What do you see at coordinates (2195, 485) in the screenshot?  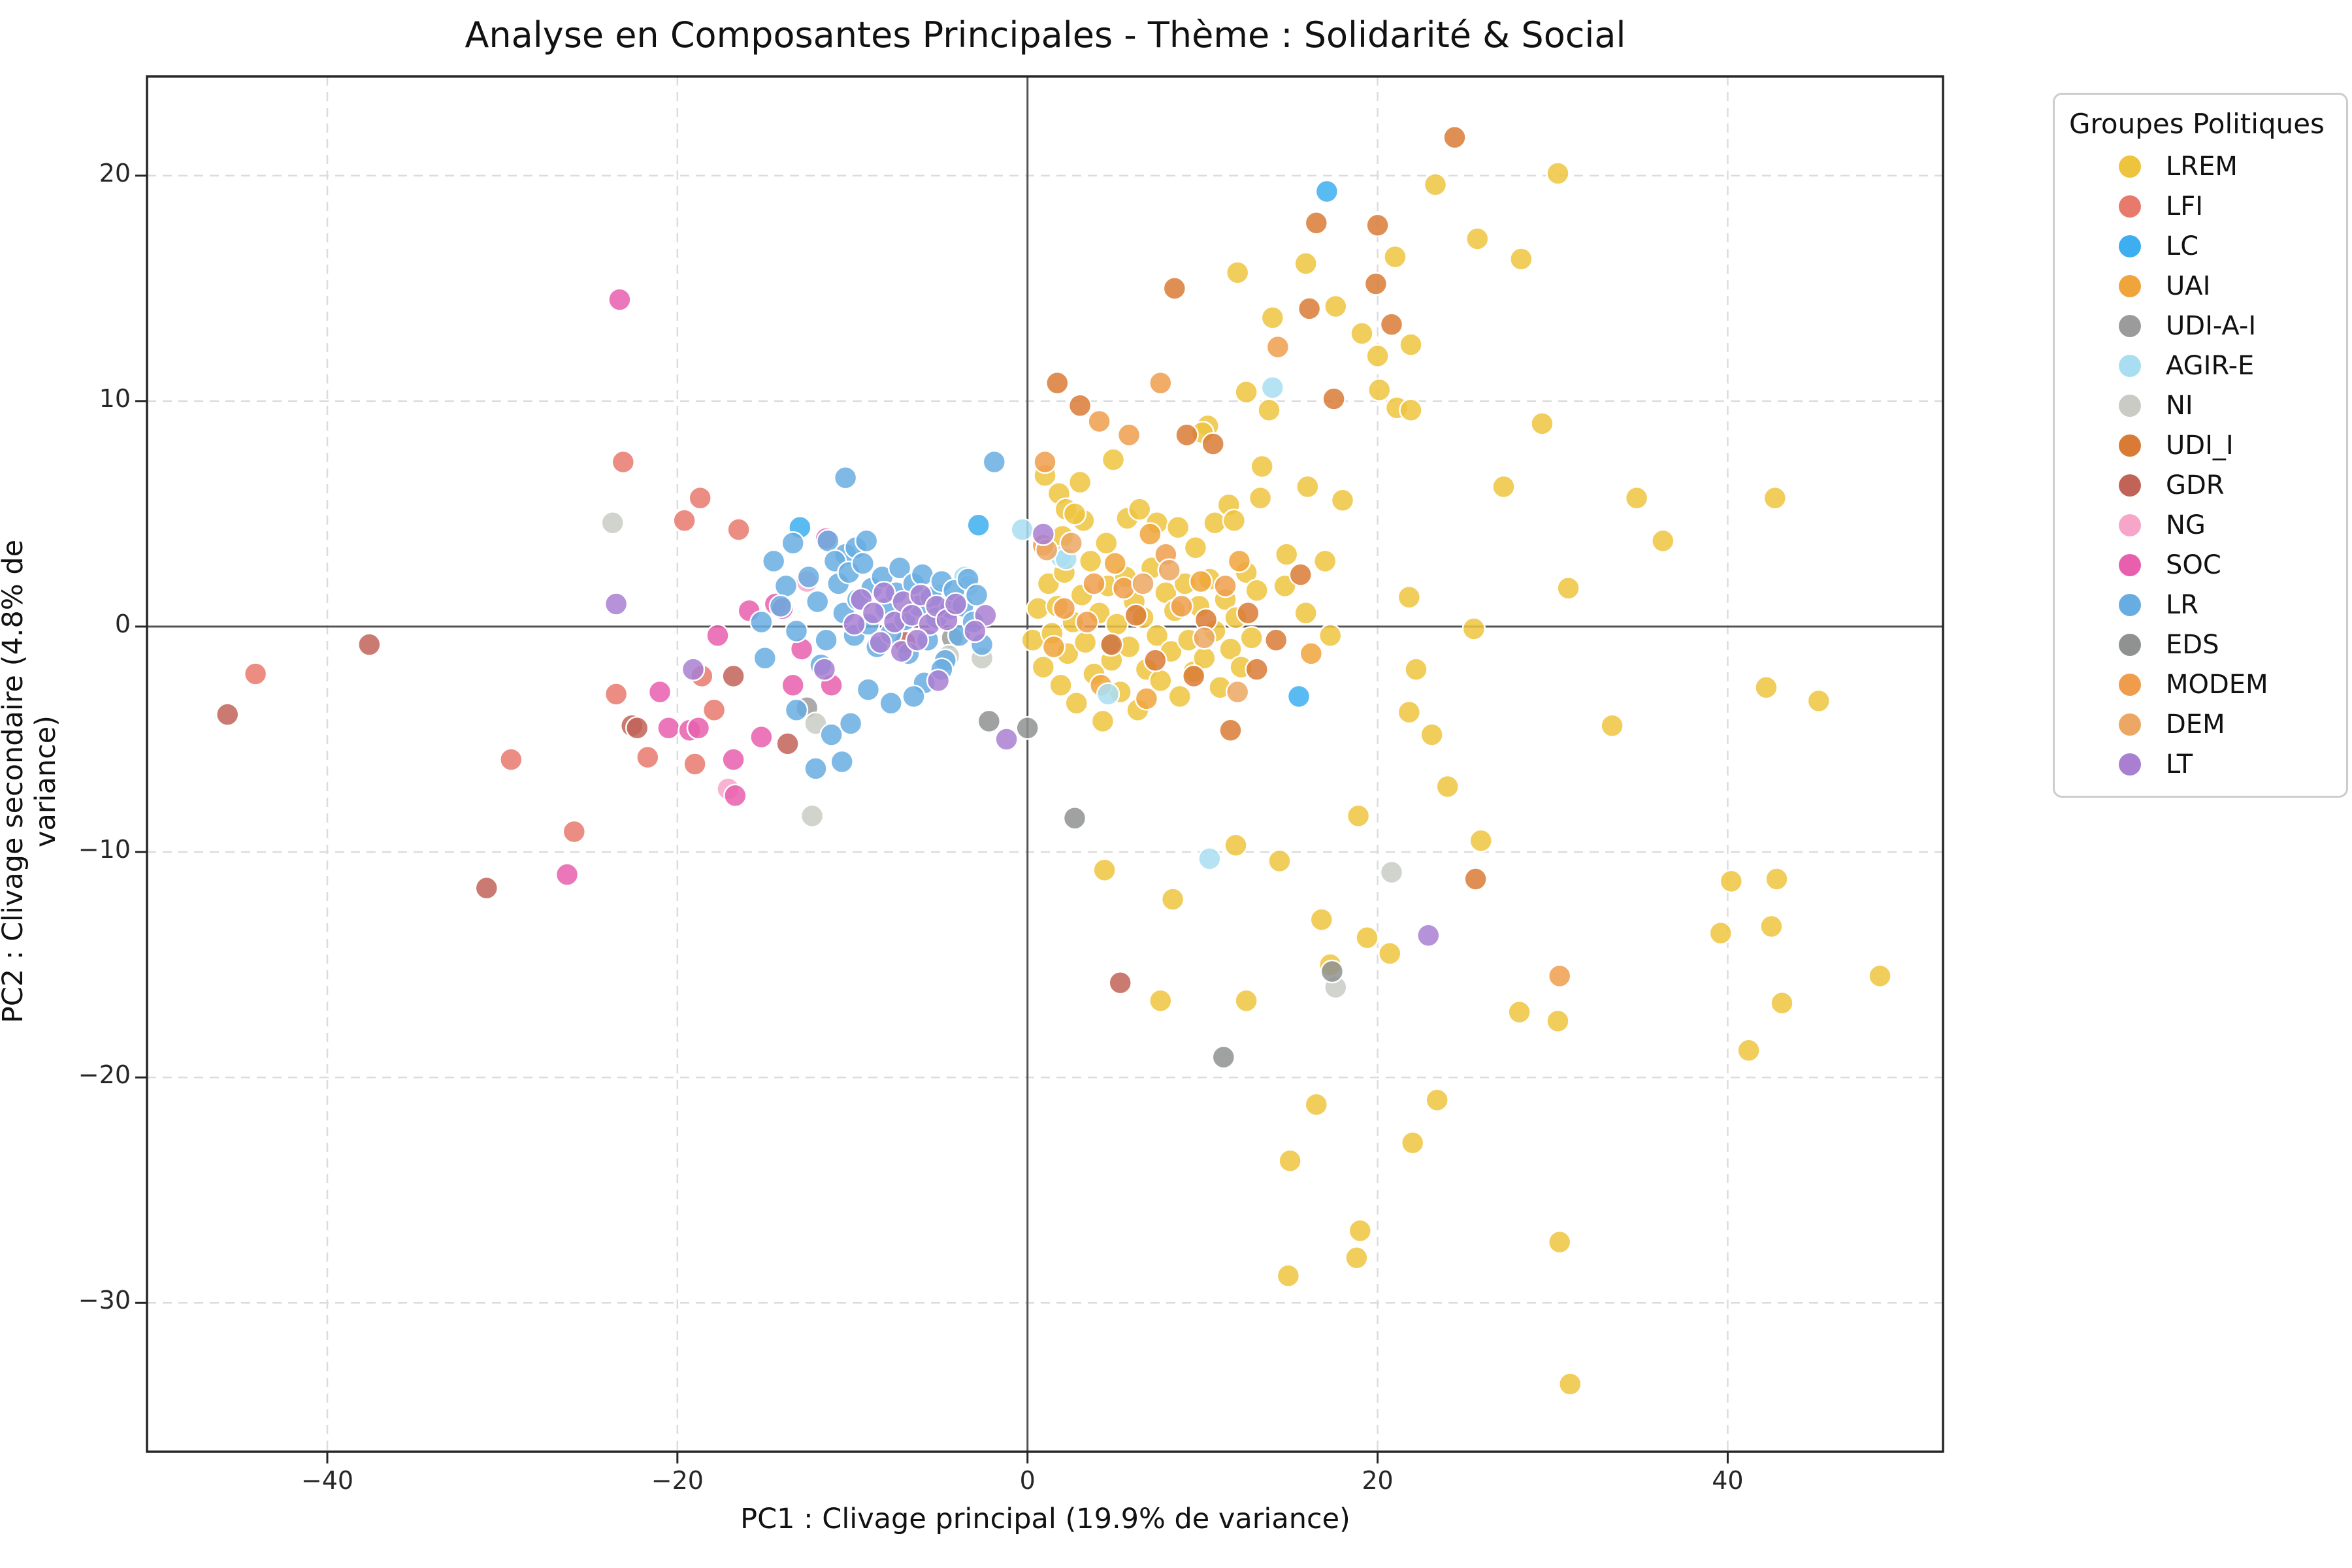 I see `legend-item-label: GDR` at bounding box center [2195, 485].